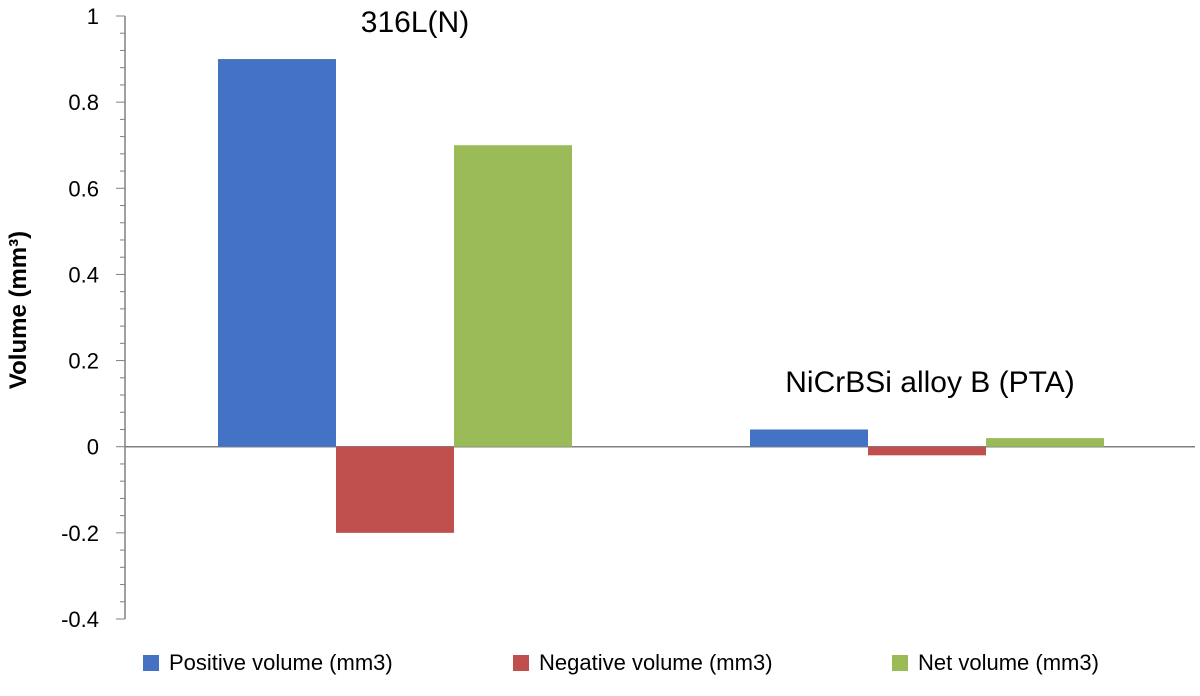  Describe the element at coordinates (1008, 662) in the screenshot. I see `legend-label: Net volume (mm3)` at that location.